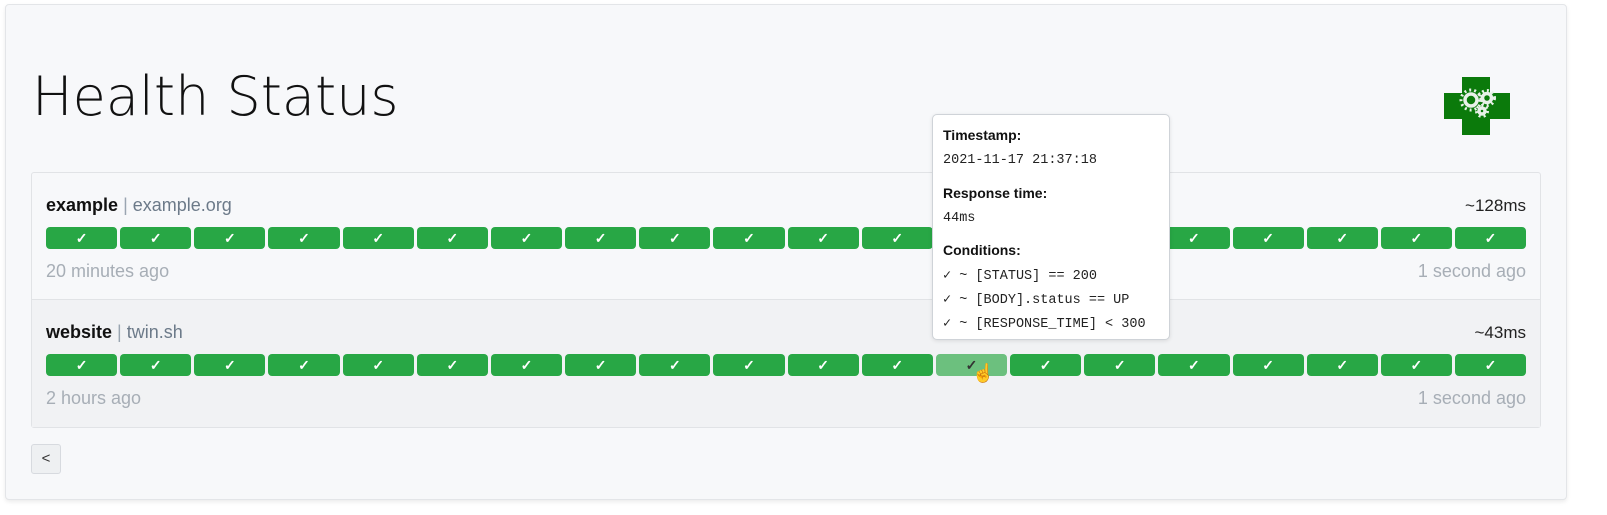 This screenshot has width=1607, height=515. I want to click on hand-pointer-icon: ☝, so click(983, 373).